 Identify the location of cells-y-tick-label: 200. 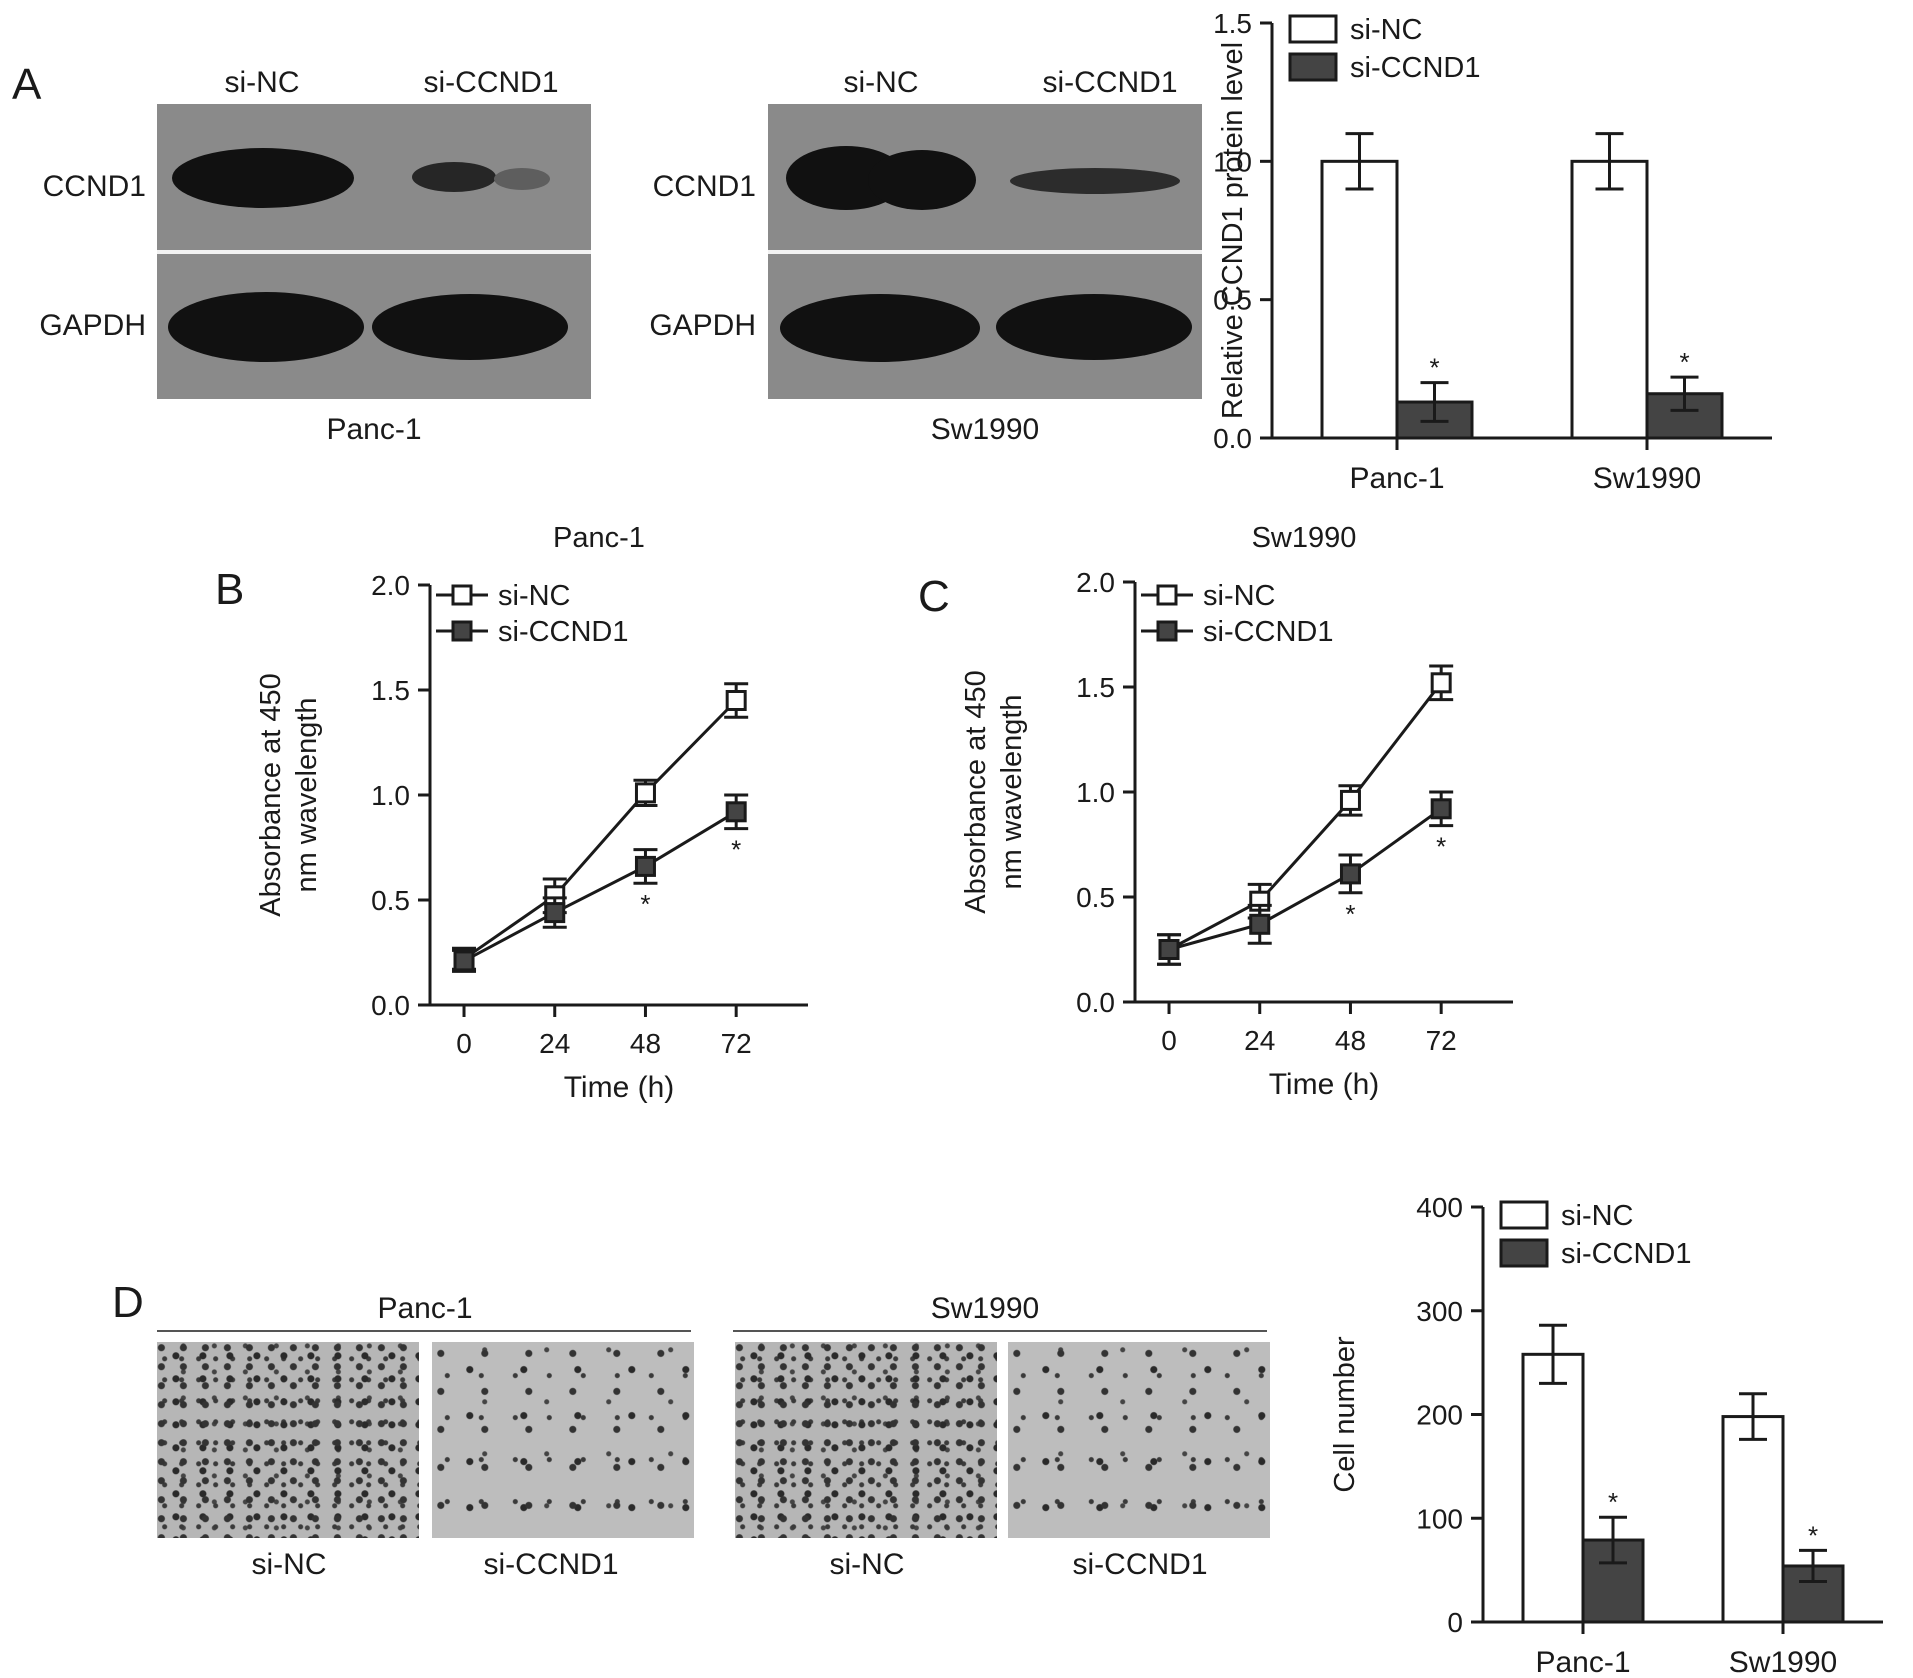
(1439, 1415).